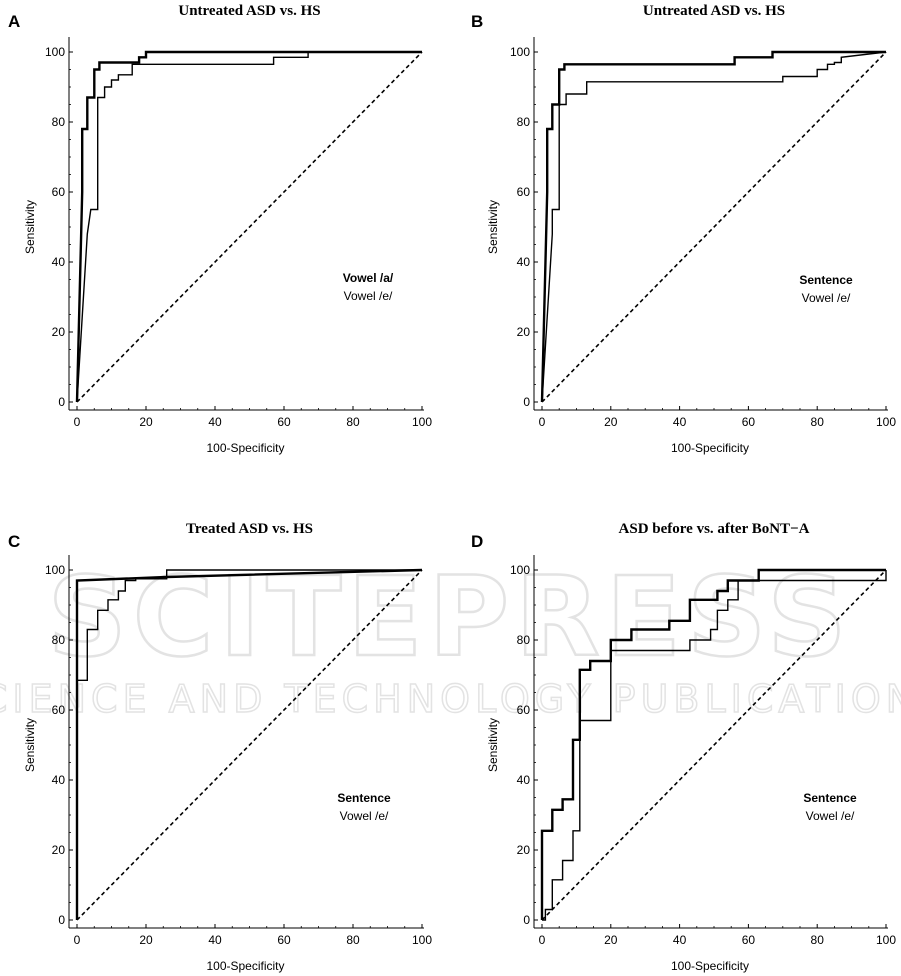 This screenshot has width=901, height=976. Describe the element at coordinates (368, 278) in the screenshot. I see `legend-entry: Vowel /a/` at that location.